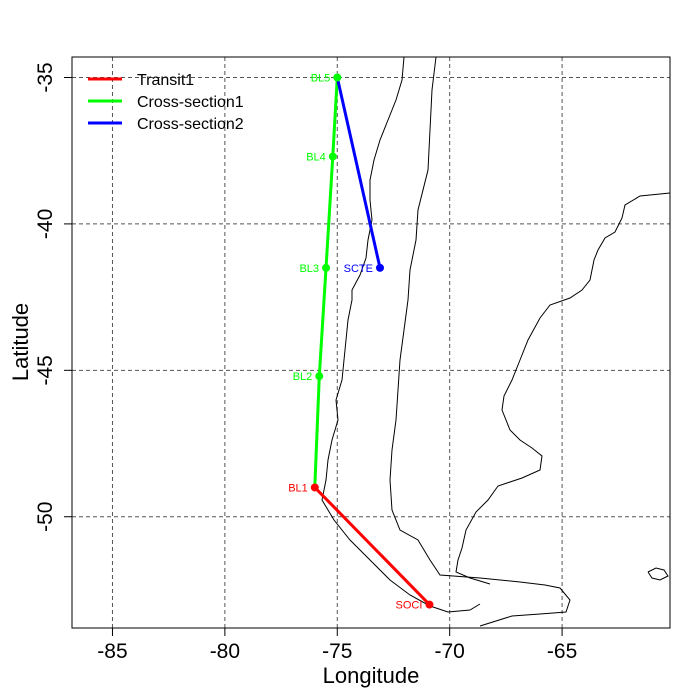 This screenshot has width=700, height=700. Describe the element at coordinates (45, 224) in the screenshot. I see `y-tick-label: -40` at that location.